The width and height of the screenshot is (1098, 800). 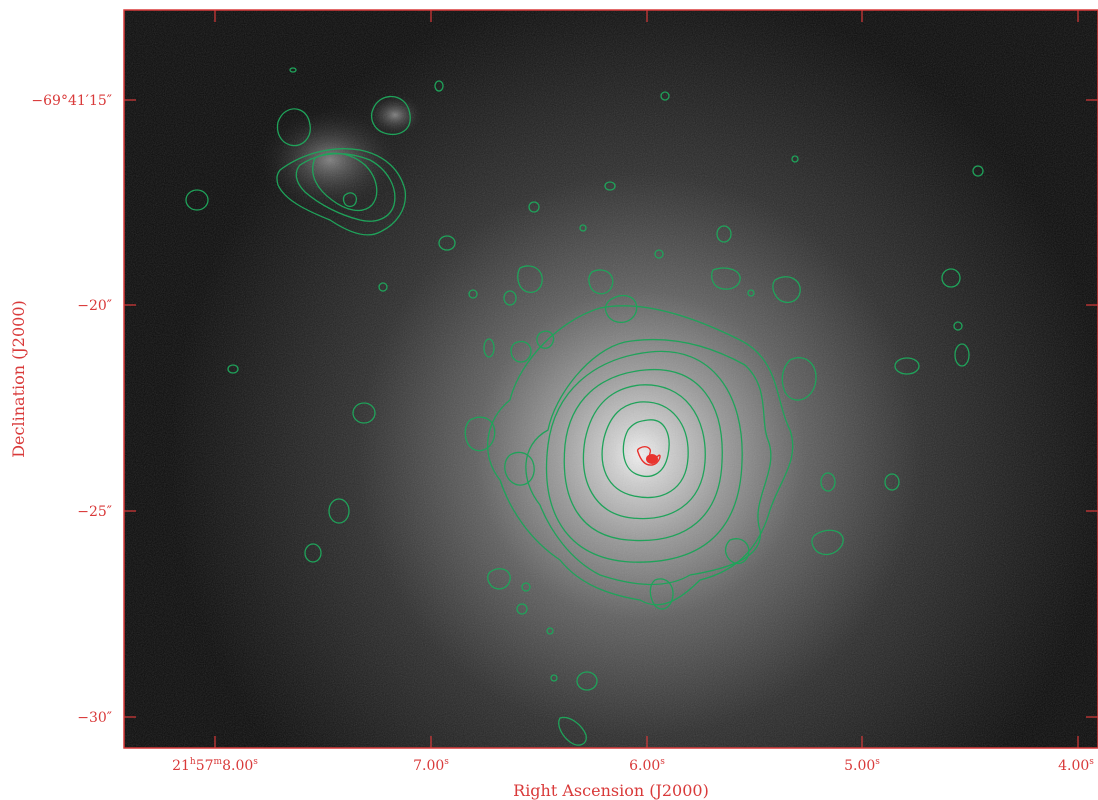 What do you see at coordinates (71, 409) in the screenshot?
I see `y-tick-labels: −69°41′15″ −20″ −25″ −30″` at bounding box center [71, 409].